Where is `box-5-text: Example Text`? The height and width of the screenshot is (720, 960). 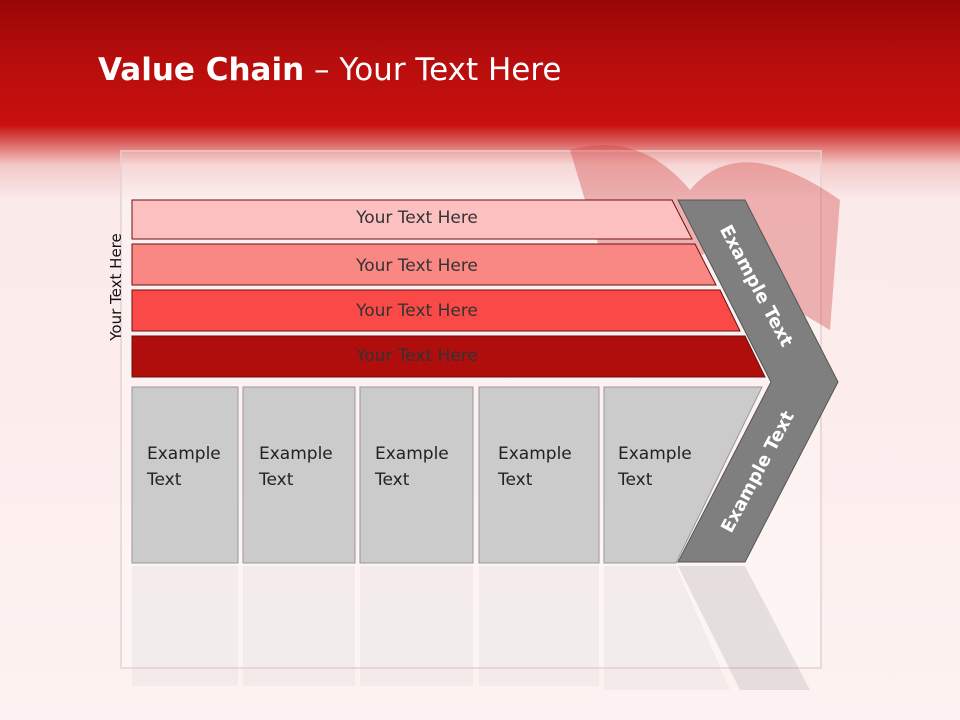
box-5-text: Example Text is located at coordinates (655, 467).